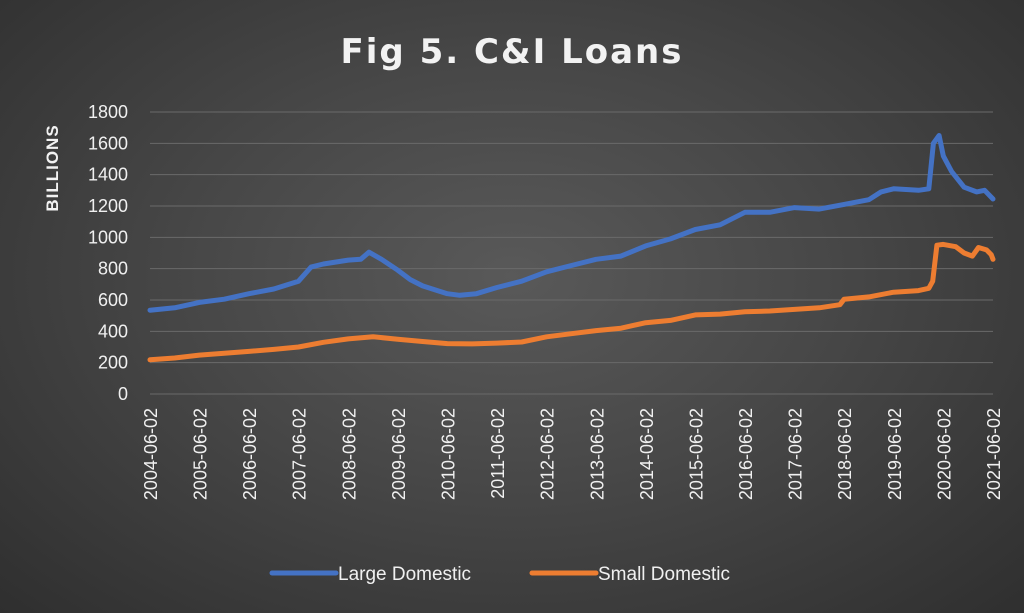 The image size is (1024, 613). Describe the element at coordinates (250, 454) in the screenshot. I see `x-tick-label: 2006-06-02` at that location.